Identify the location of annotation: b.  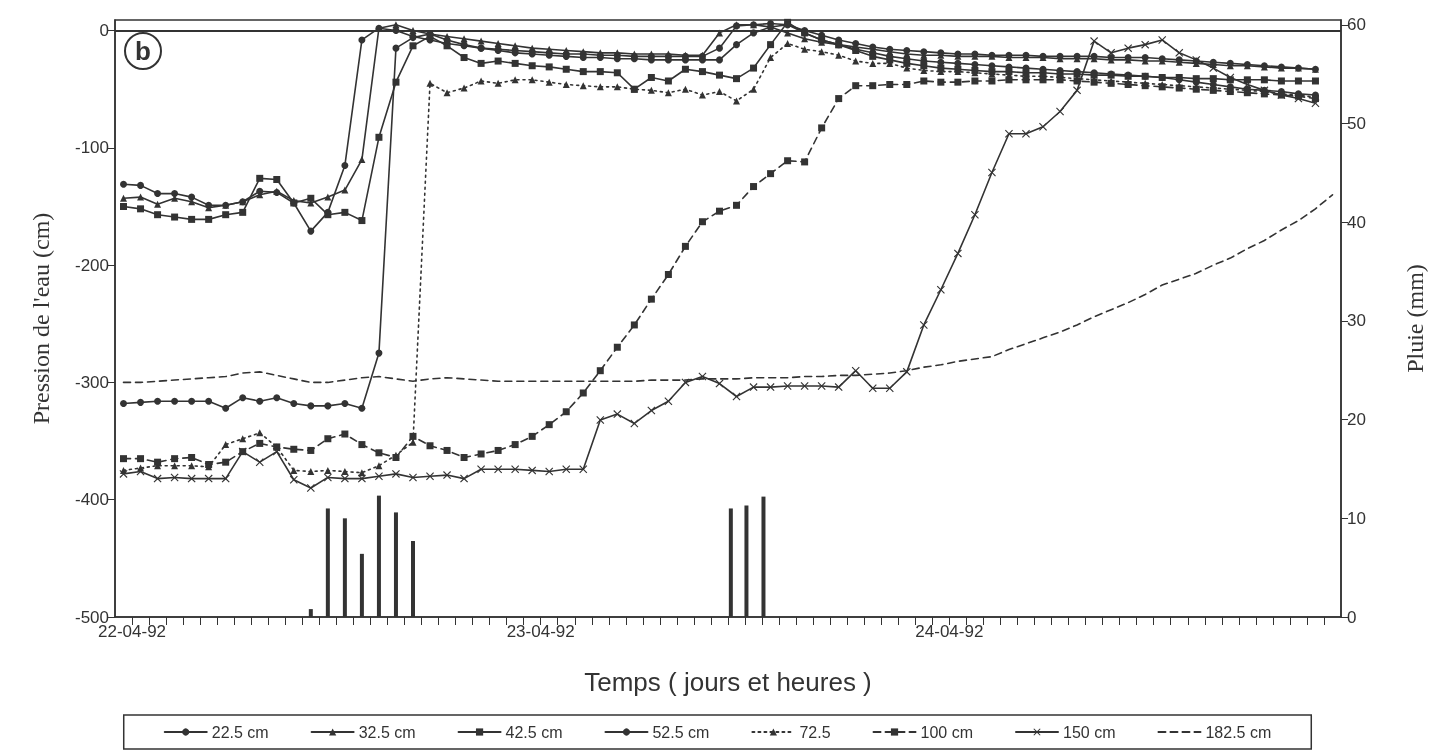
(143, 51).